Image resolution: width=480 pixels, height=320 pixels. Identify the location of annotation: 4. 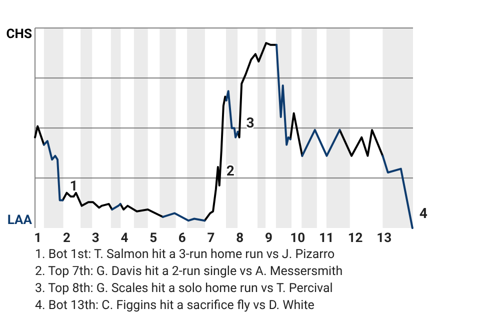
(423, 214).